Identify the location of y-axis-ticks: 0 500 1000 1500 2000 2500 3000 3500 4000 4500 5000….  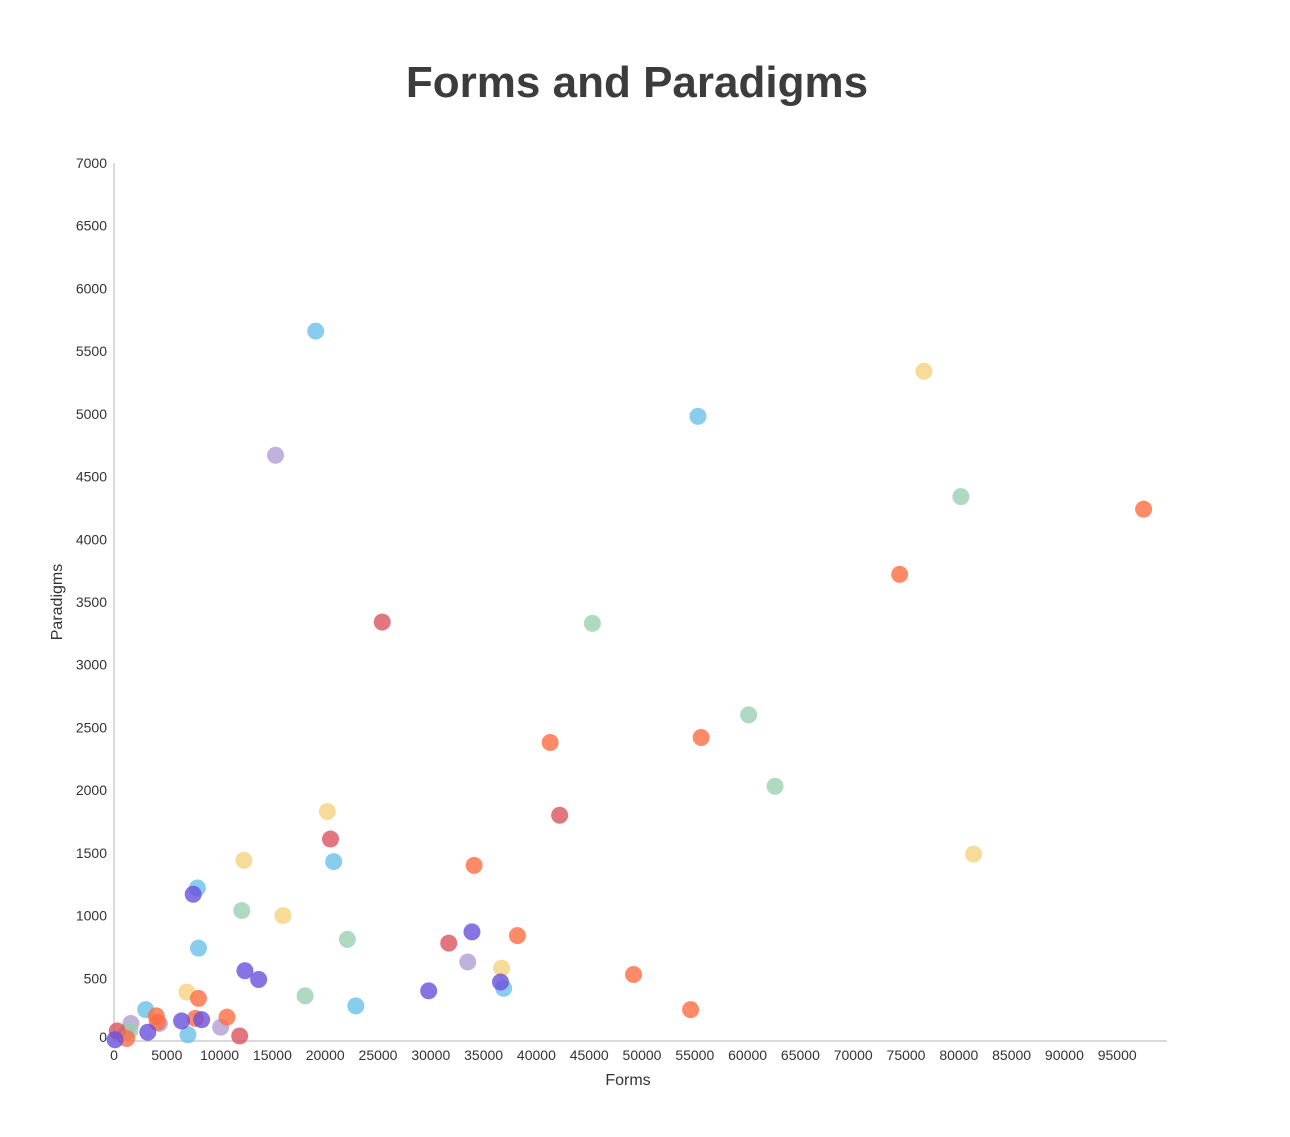
(91, 600).